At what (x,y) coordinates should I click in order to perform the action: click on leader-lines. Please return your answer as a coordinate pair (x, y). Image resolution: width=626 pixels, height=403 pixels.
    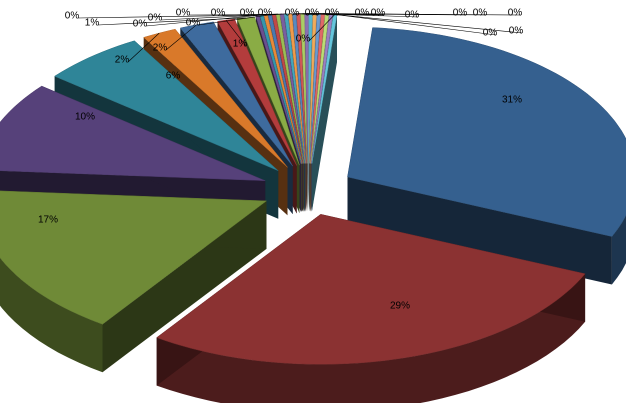
    Looking at the image, I should click on (300, 38).